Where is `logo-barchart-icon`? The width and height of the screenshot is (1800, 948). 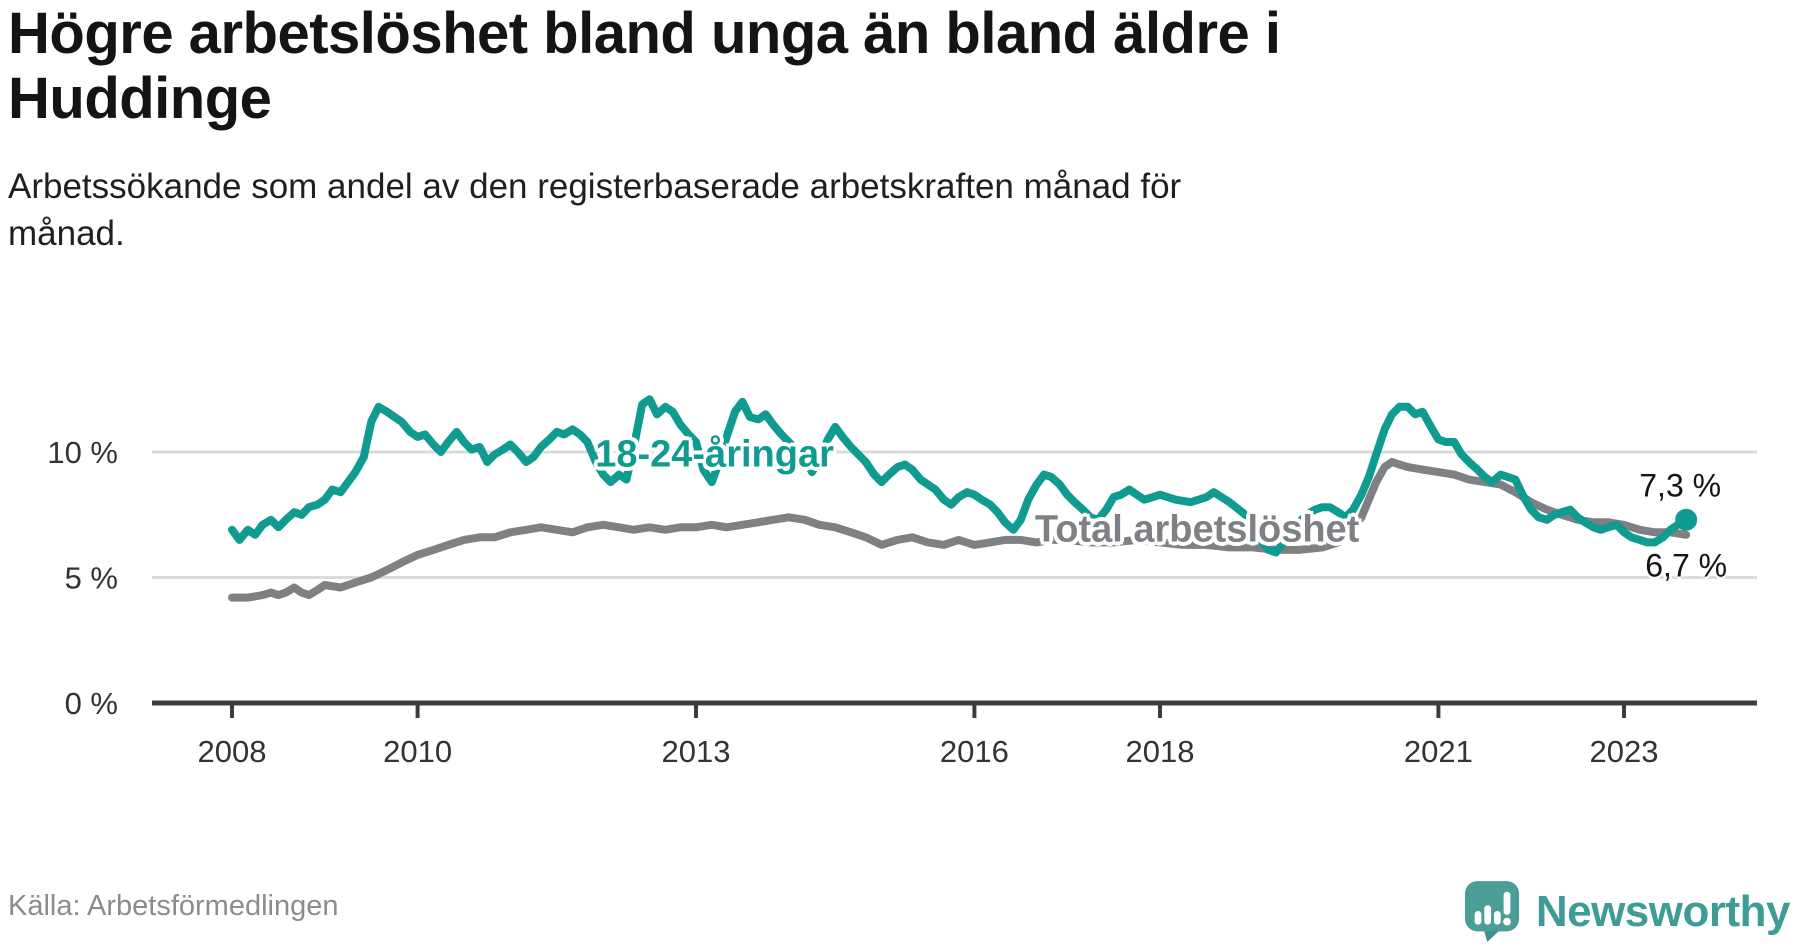
logo-barchart-icon is located at coordinates (1492, 908).